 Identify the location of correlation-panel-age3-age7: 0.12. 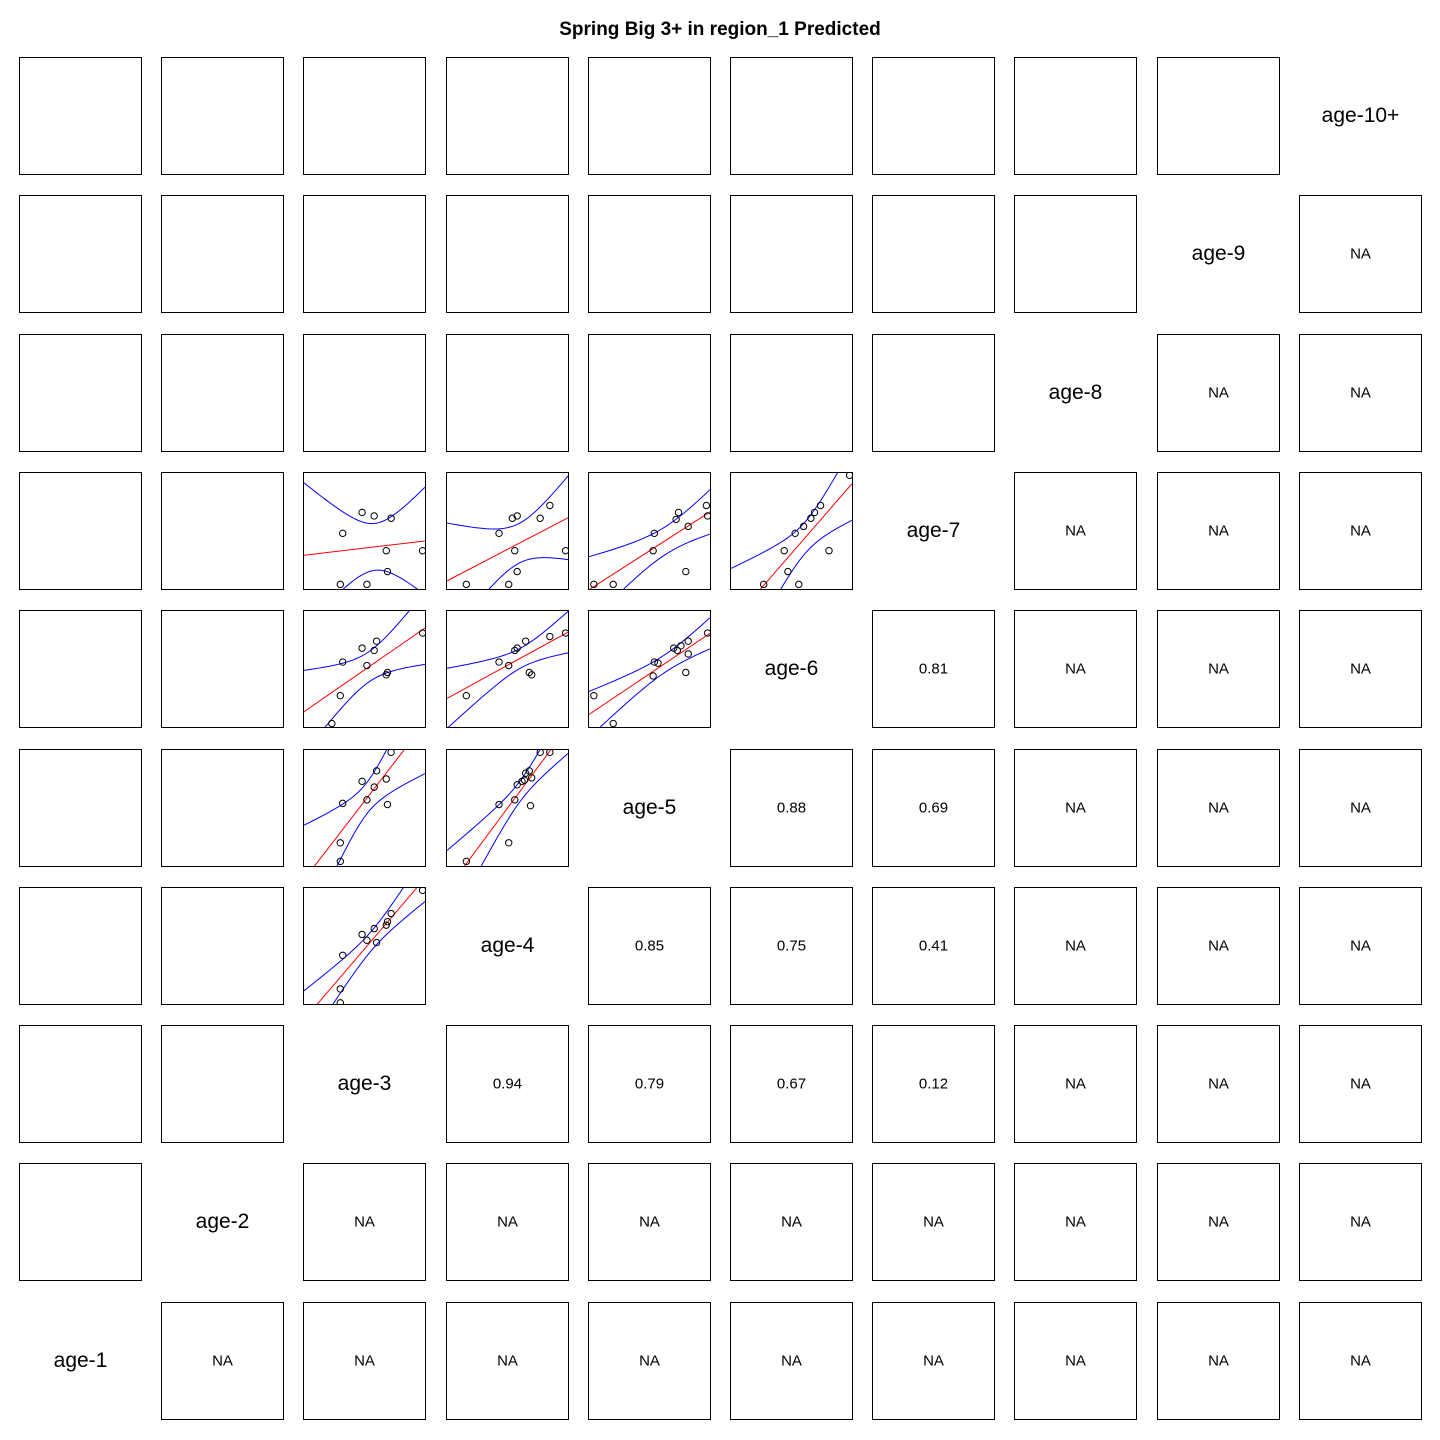
(933, 1084).